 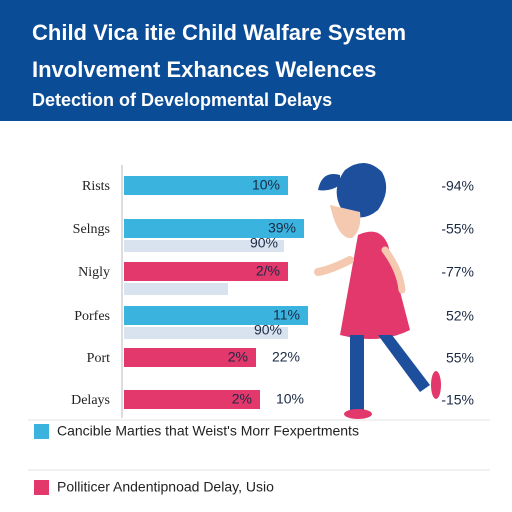 I want to click on category-label: Selngs, so click(x=91, y=229).